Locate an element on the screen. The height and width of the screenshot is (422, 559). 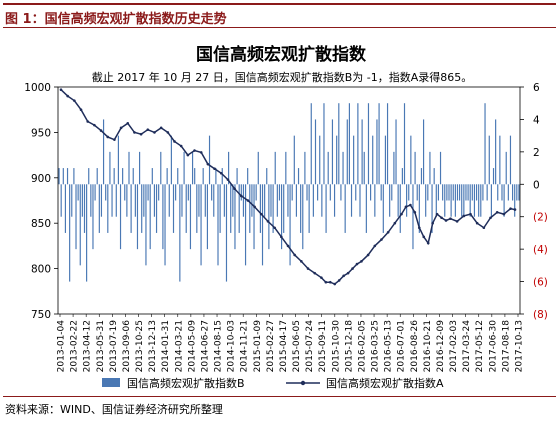
x-tick-label: 2014-06-27 is located at coordinates (205, 346).